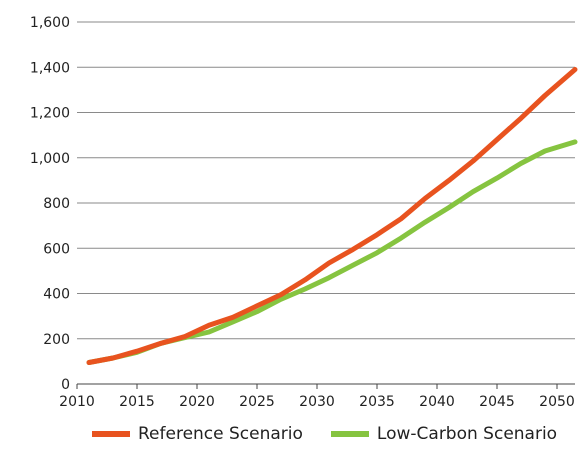 This screenshot has width=584, height=458. Describe the element at coordinates (56, 295) in the screenshot. I see `y-tick-label: 400` at that location.